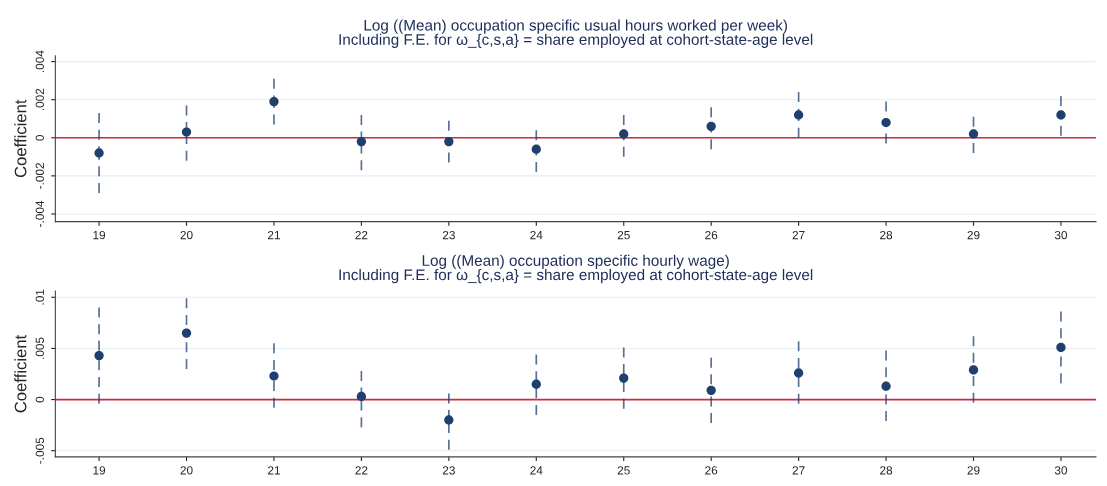 This screenshot has height=486, width=1107. I want to click on y-tick-label: .005, so click(39, 348).